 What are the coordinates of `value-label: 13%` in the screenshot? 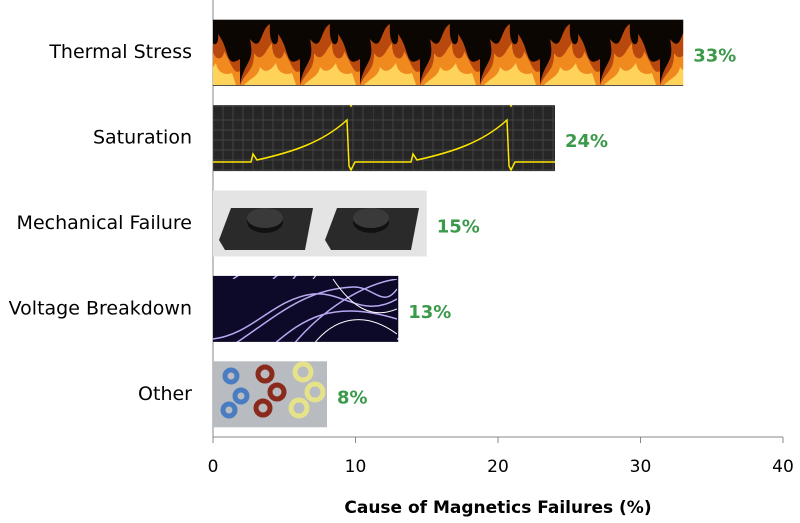 It's located at (429, 312).